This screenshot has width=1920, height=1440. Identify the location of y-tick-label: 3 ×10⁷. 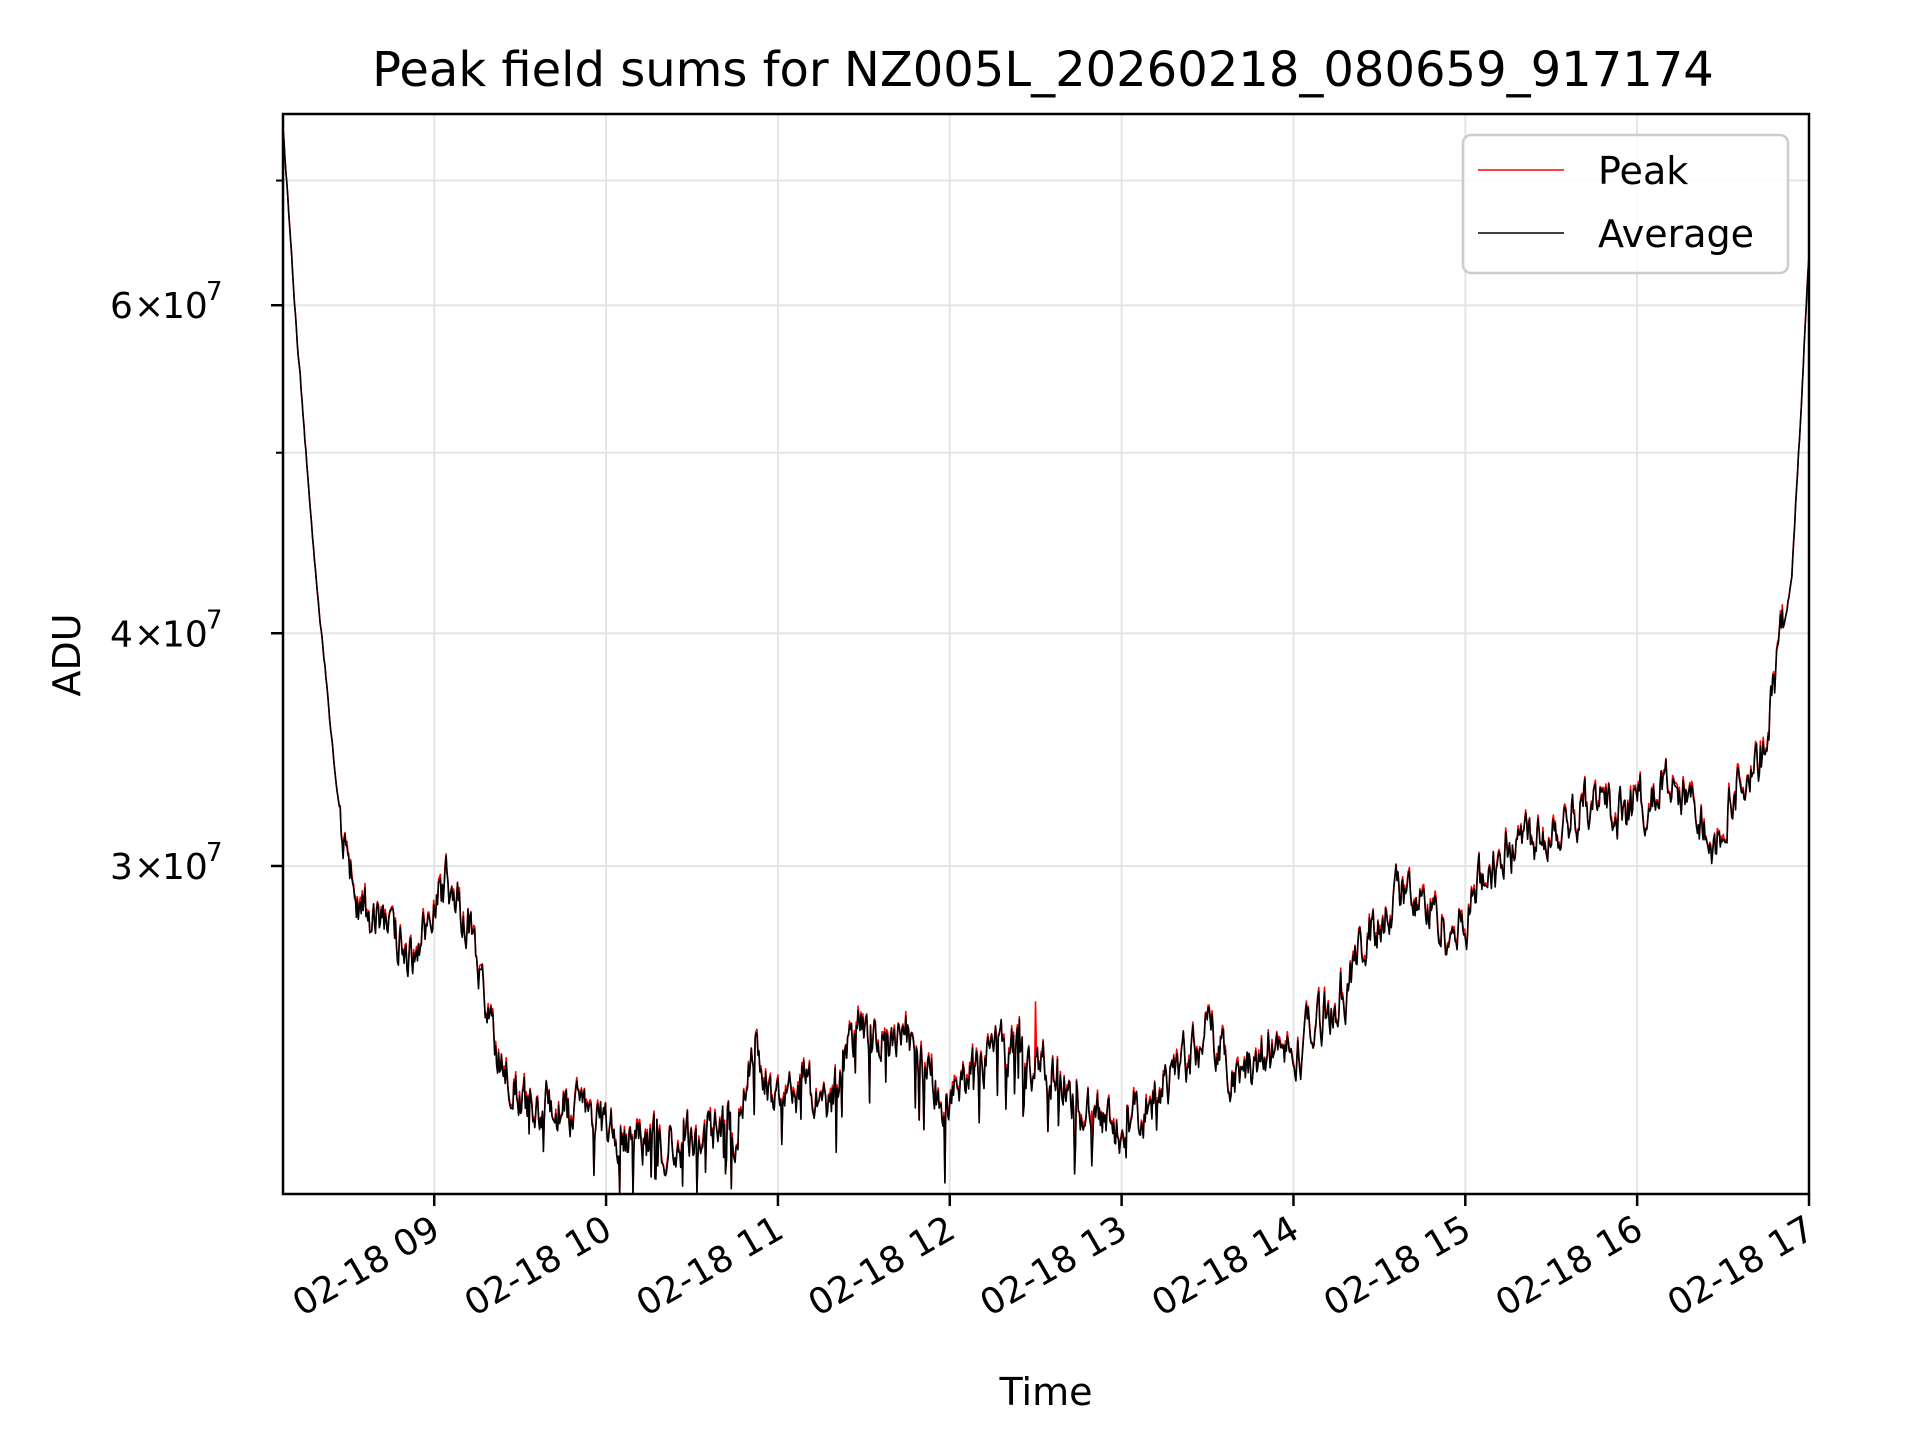
(166, 863).